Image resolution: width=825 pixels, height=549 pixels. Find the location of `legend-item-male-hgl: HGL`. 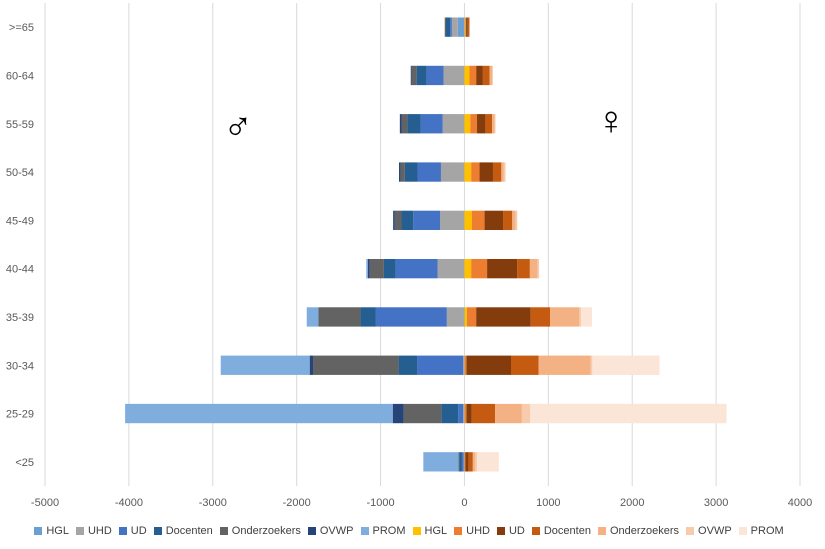

legend-item-male-hgl: HGL is located at coordinates (51, 531).